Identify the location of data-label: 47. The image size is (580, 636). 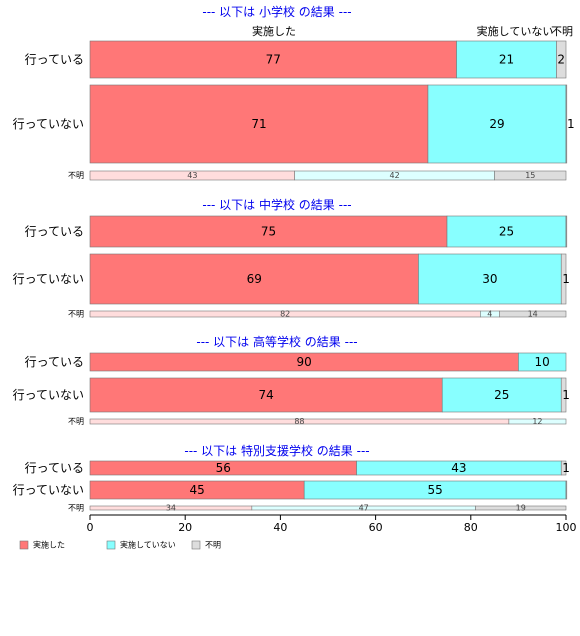
(364, 508).